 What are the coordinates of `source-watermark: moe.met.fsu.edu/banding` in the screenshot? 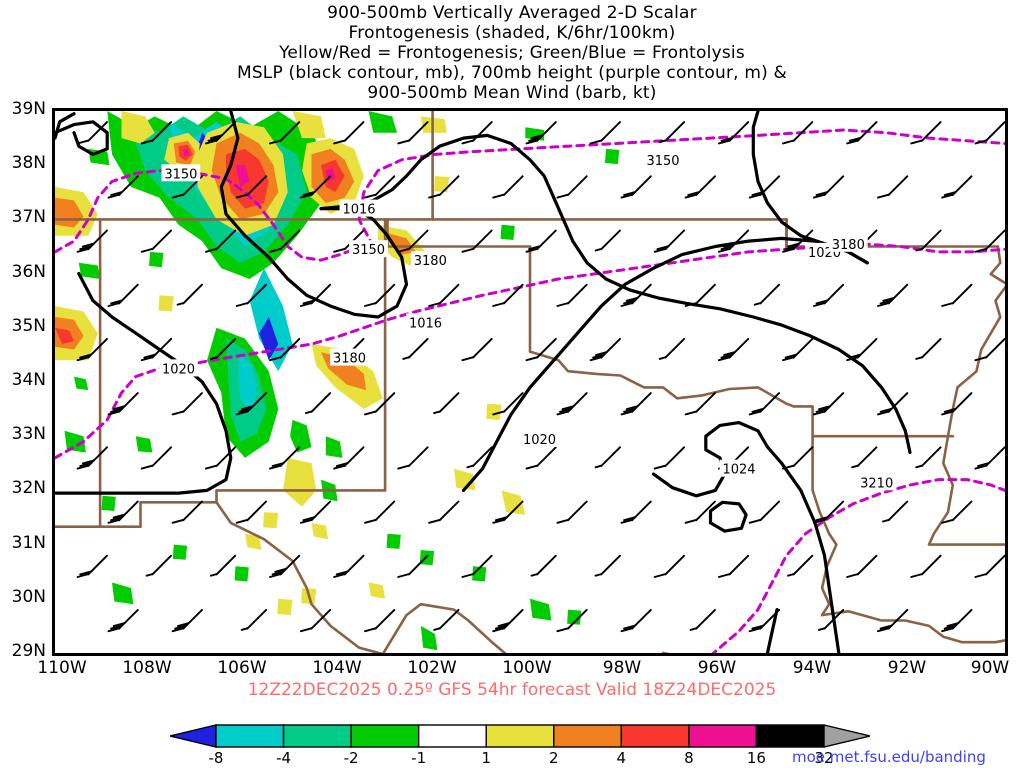 It's located at (889, 757).